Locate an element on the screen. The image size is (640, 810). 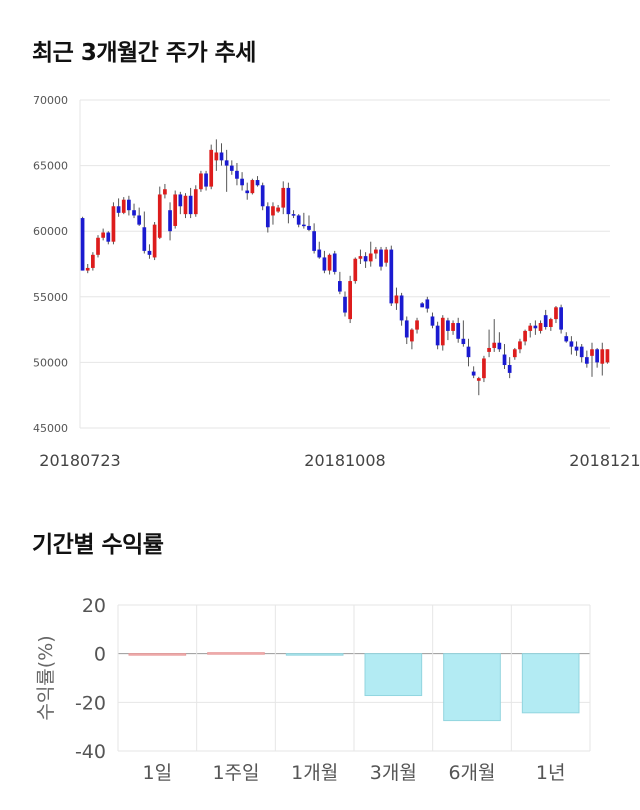
y-tick-label: 60000 is located at coordinates (50, 231).